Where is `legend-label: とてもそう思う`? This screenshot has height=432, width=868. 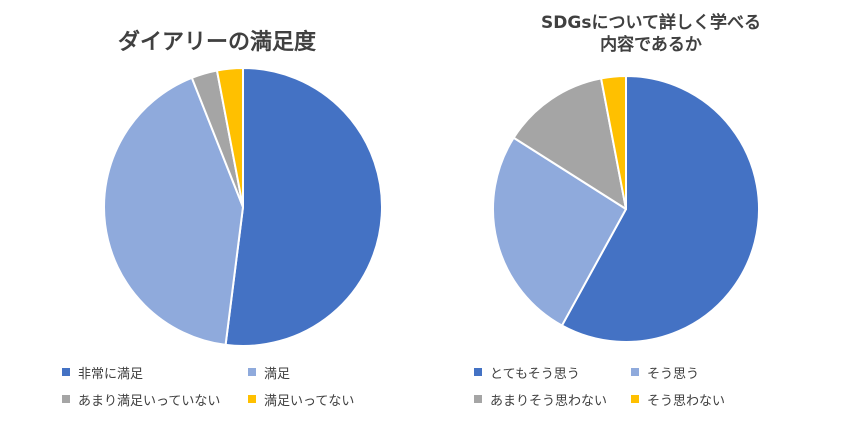
legend-label: とてもそう思う is located at coordinates (535, 374).